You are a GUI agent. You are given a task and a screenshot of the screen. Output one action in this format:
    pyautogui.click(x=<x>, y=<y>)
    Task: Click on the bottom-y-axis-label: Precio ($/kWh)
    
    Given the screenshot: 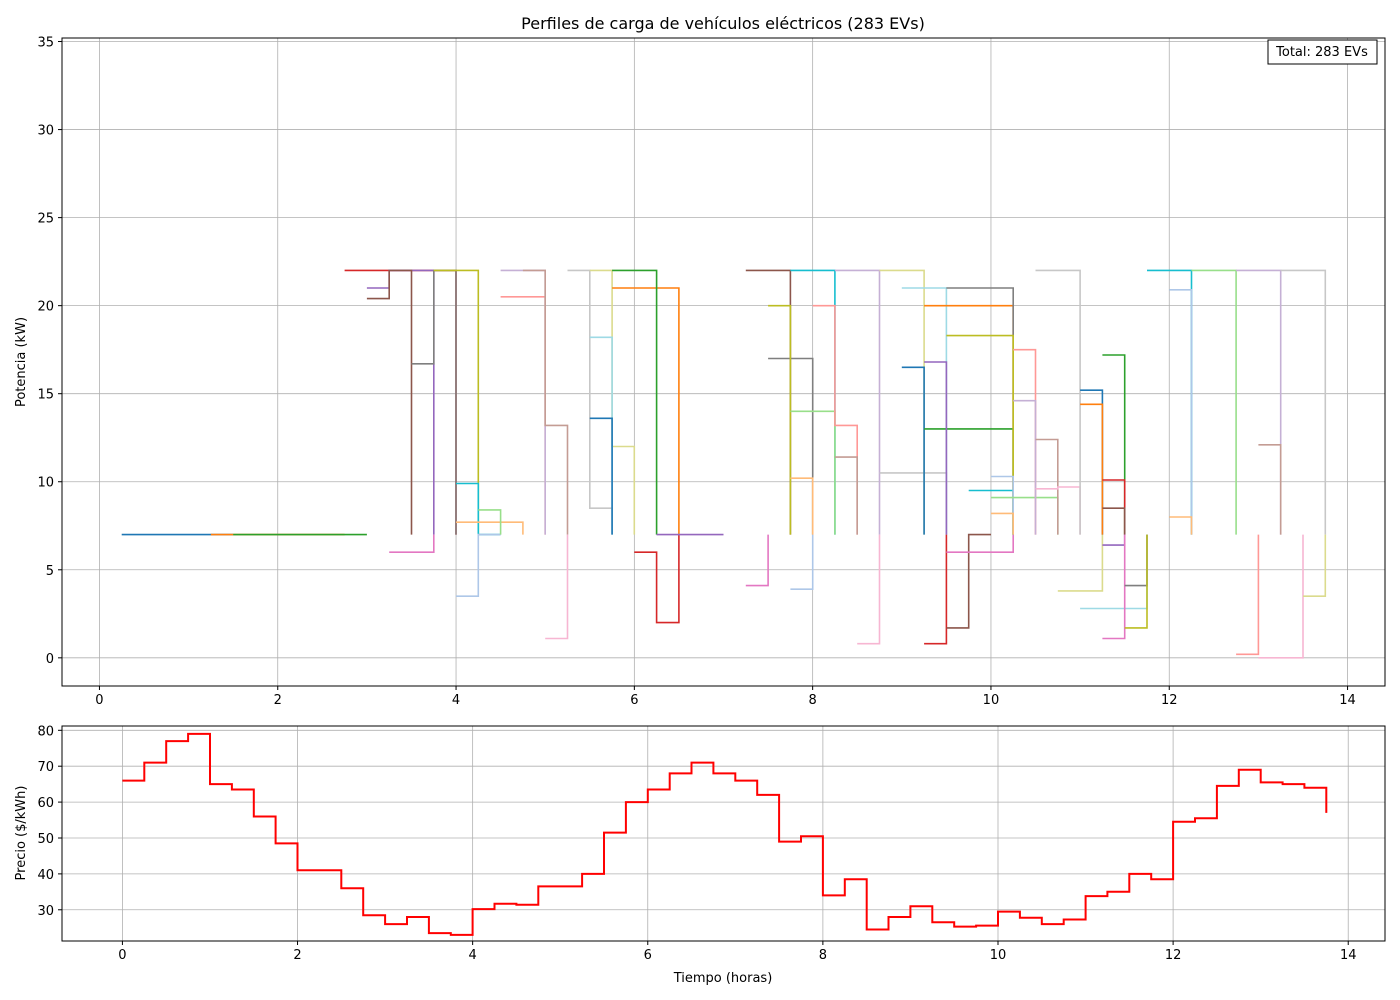 What is the action you would take?
    pyautogui.click(x=21, y=833)
    